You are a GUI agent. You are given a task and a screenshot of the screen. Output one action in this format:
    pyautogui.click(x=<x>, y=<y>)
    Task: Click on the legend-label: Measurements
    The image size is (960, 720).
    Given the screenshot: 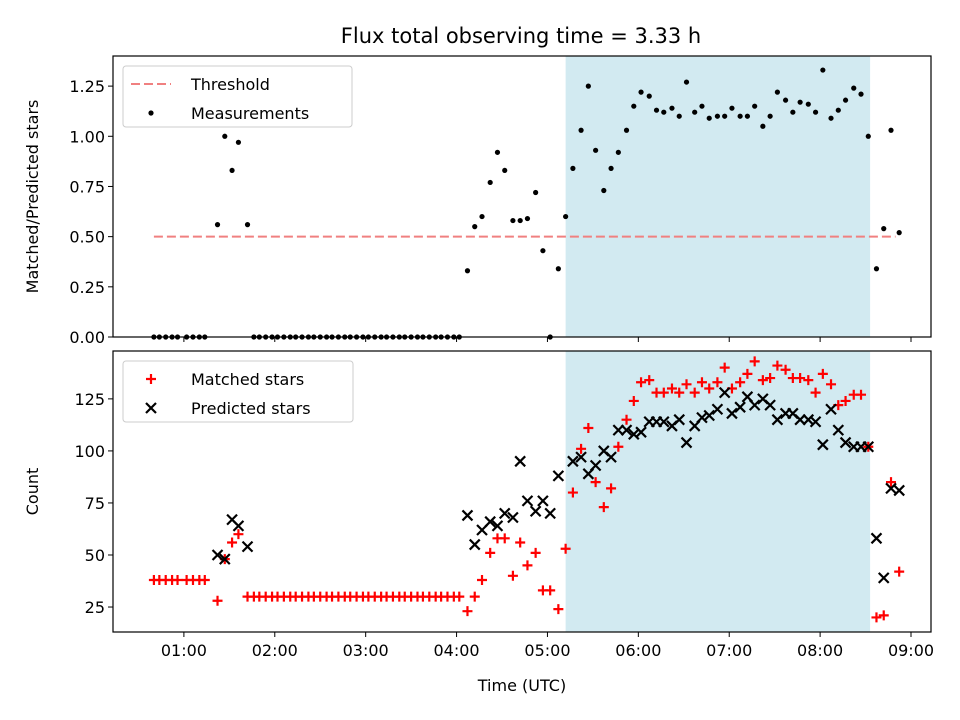 What is the action you would take?
    pyautogui.click(x=250, y=113)
    